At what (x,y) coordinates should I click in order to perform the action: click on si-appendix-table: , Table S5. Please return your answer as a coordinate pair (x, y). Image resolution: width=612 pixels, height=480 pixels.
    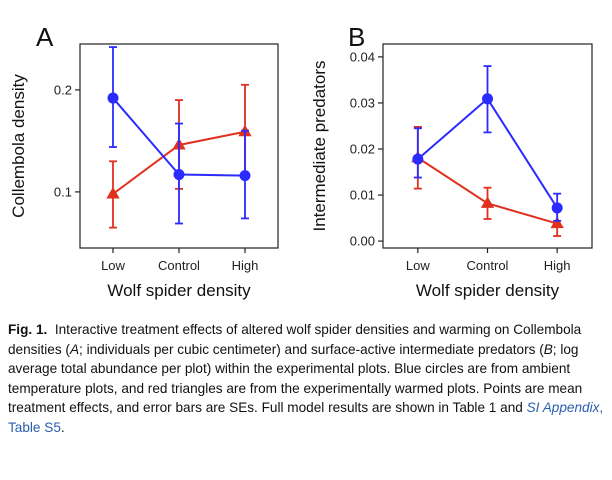
    Looking at the image, I should click on (306, 417).